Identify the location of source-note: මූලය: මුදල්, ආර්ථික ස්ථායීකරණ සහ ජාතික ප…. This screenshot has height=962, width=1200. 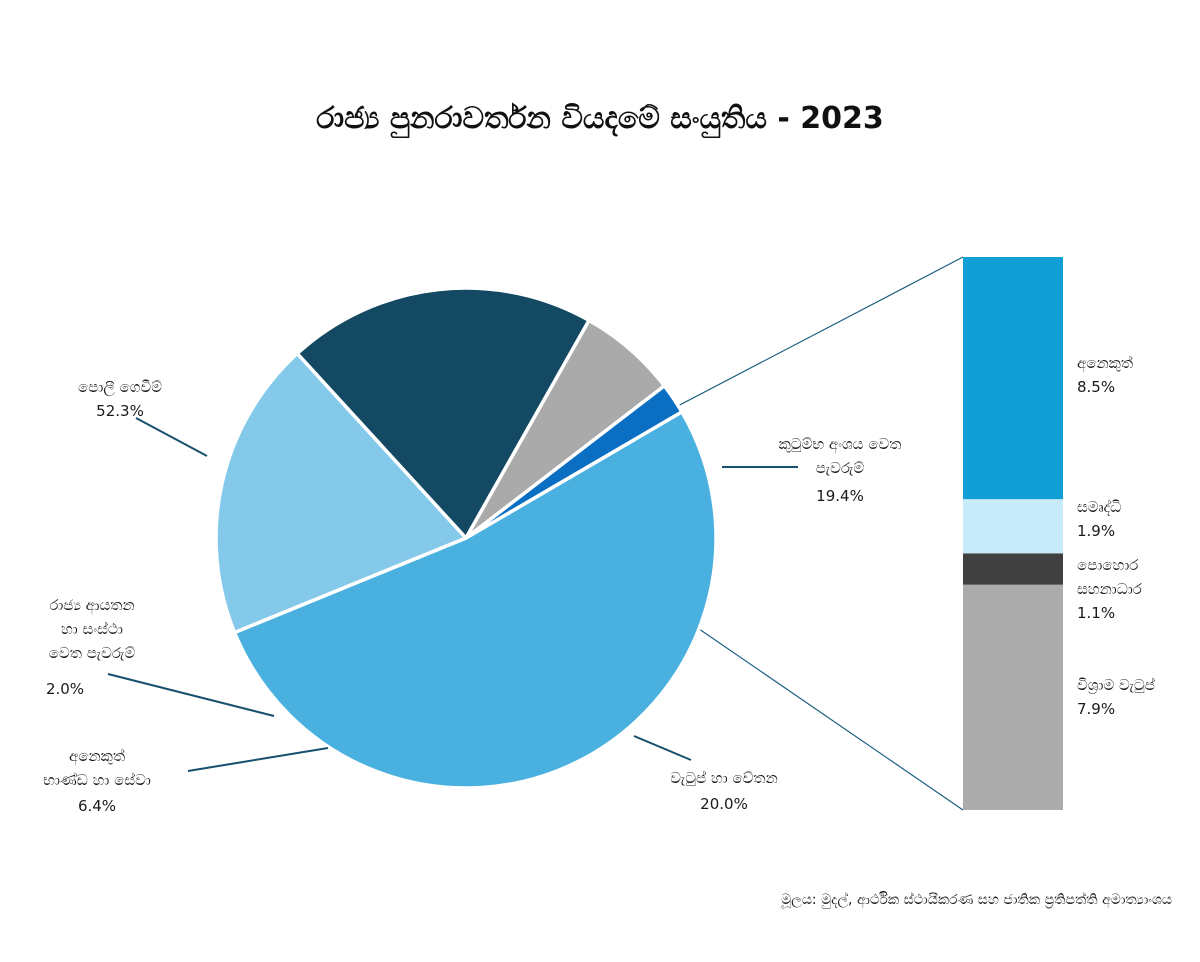
(976, 900).